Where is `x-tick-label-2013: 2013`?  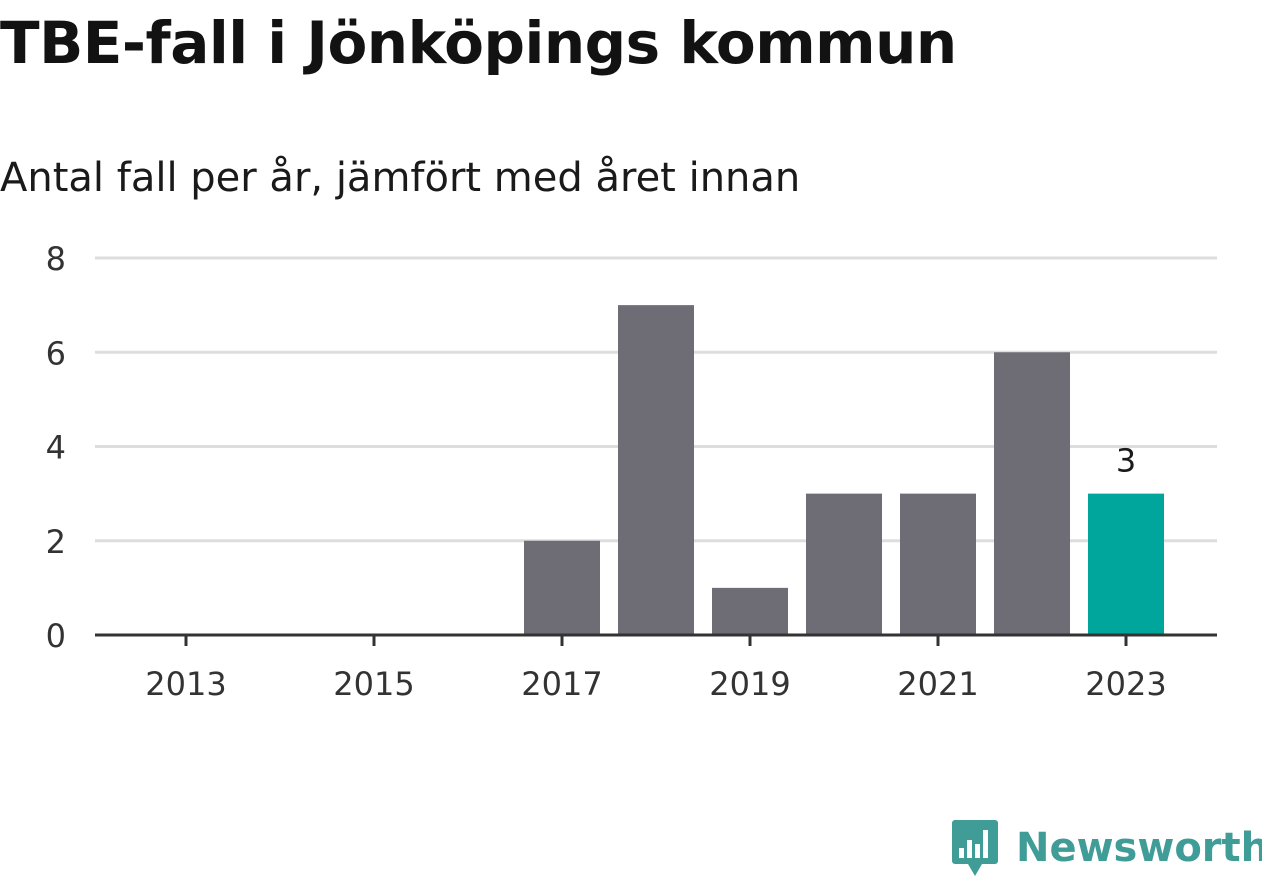 x-tick-label-2013: 2013 is located at coordinates (185, 684).